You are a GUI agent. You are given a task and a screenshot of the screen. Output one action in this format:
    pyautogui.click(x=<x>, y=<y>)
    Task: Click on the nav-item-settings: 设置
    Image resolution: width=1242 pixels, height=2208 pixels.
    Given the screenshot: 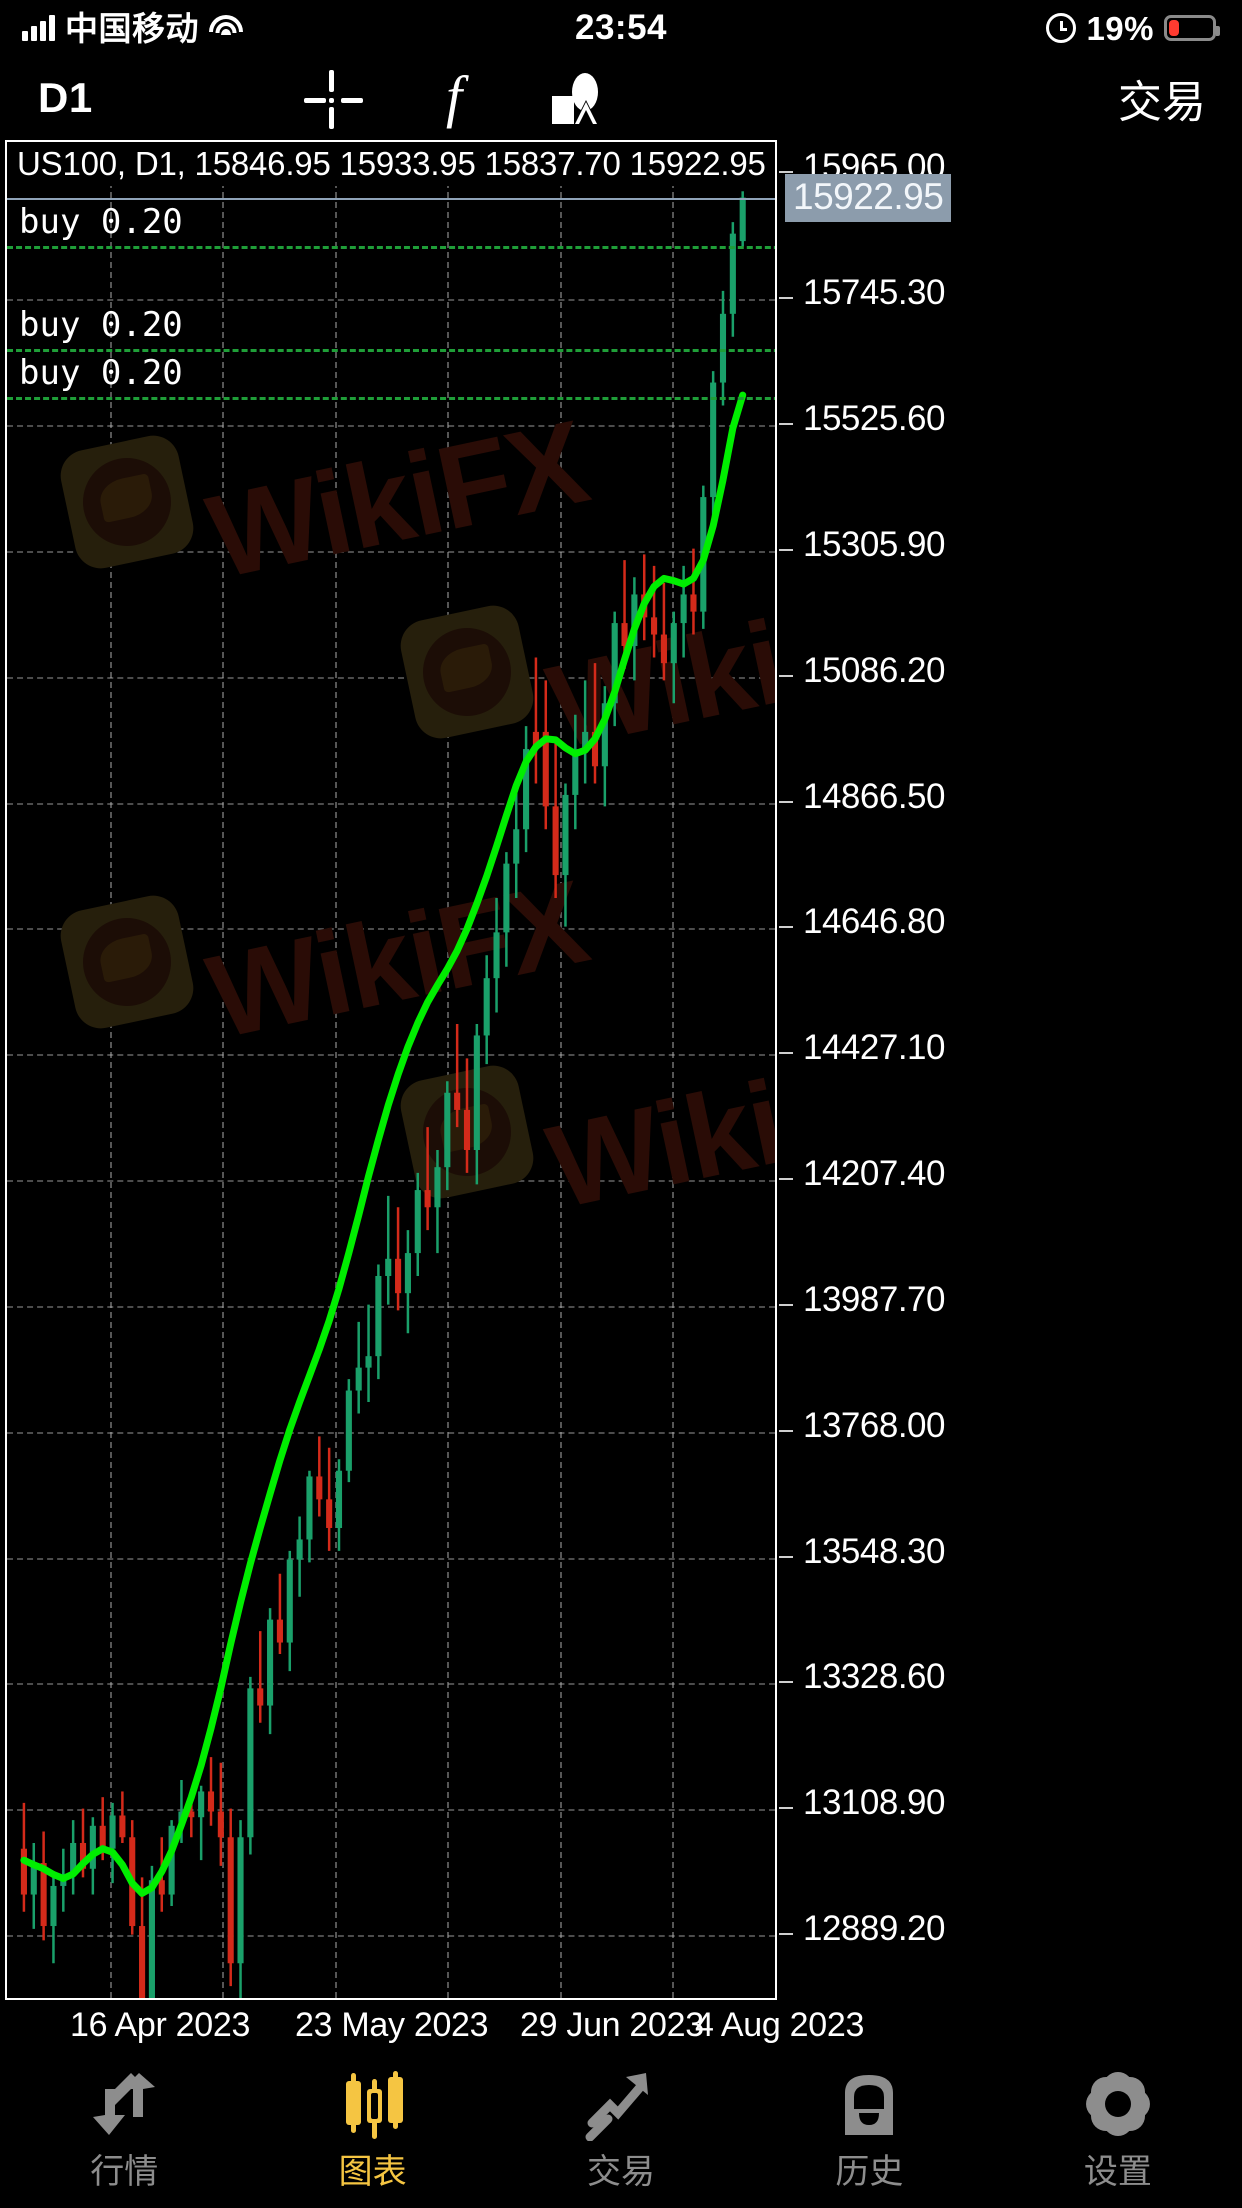 What is the action you would take?
    pyautogui.click(x=1118, y=2128)
    